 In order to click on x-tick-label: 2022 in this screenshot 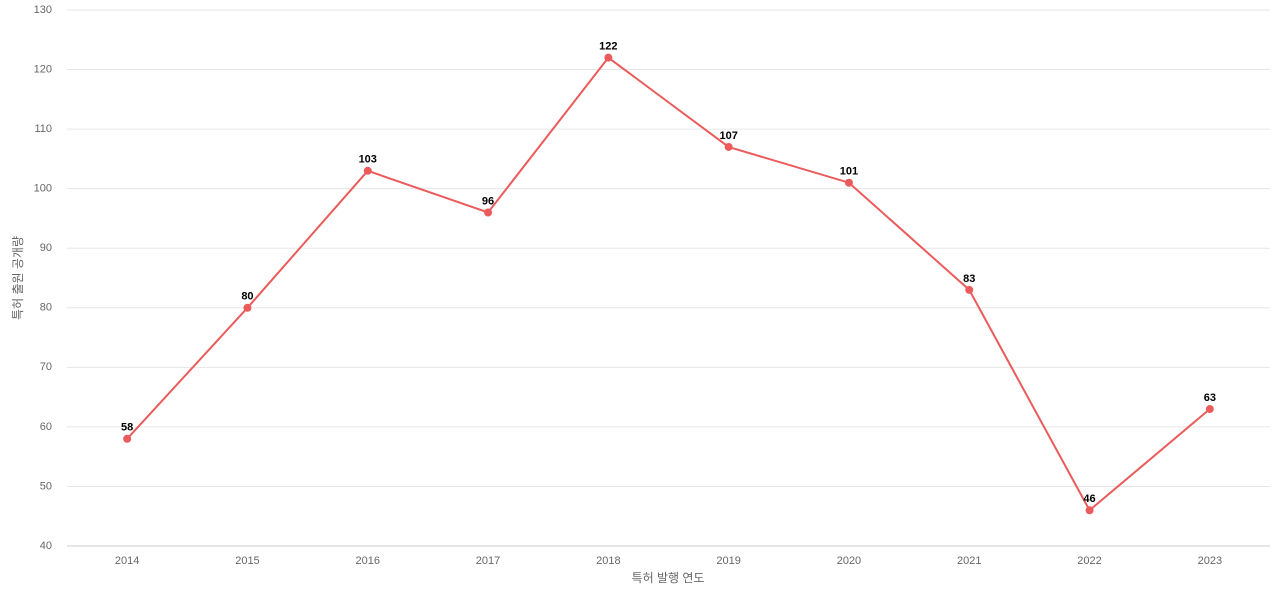, I will do `click(1089, 561)`.